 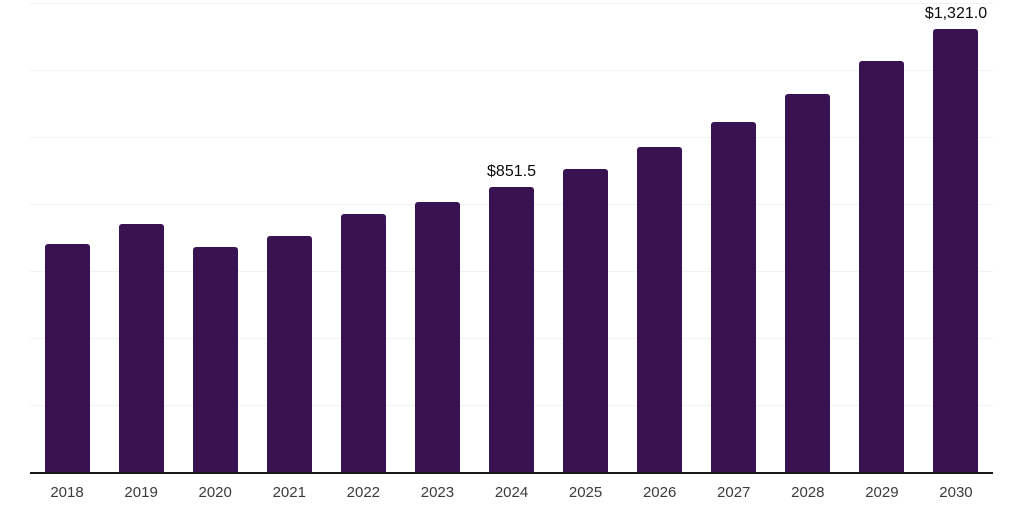 I want to click on x-axis-label-2023: 2023, so click(x=437, y=492).